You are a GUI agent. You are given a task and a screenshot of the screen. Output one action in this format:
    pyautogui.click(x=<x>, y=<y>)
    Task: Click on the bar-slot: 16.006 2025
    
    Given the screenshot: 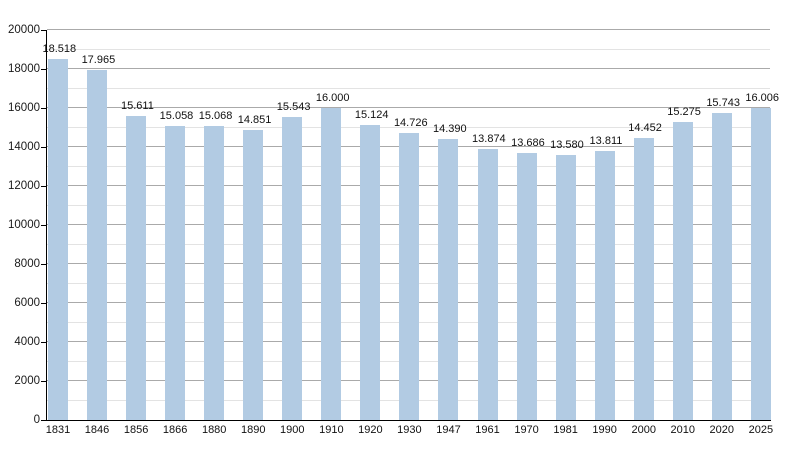 What is the action you would take?
    pyautogui.click(x=762, y=233)
    